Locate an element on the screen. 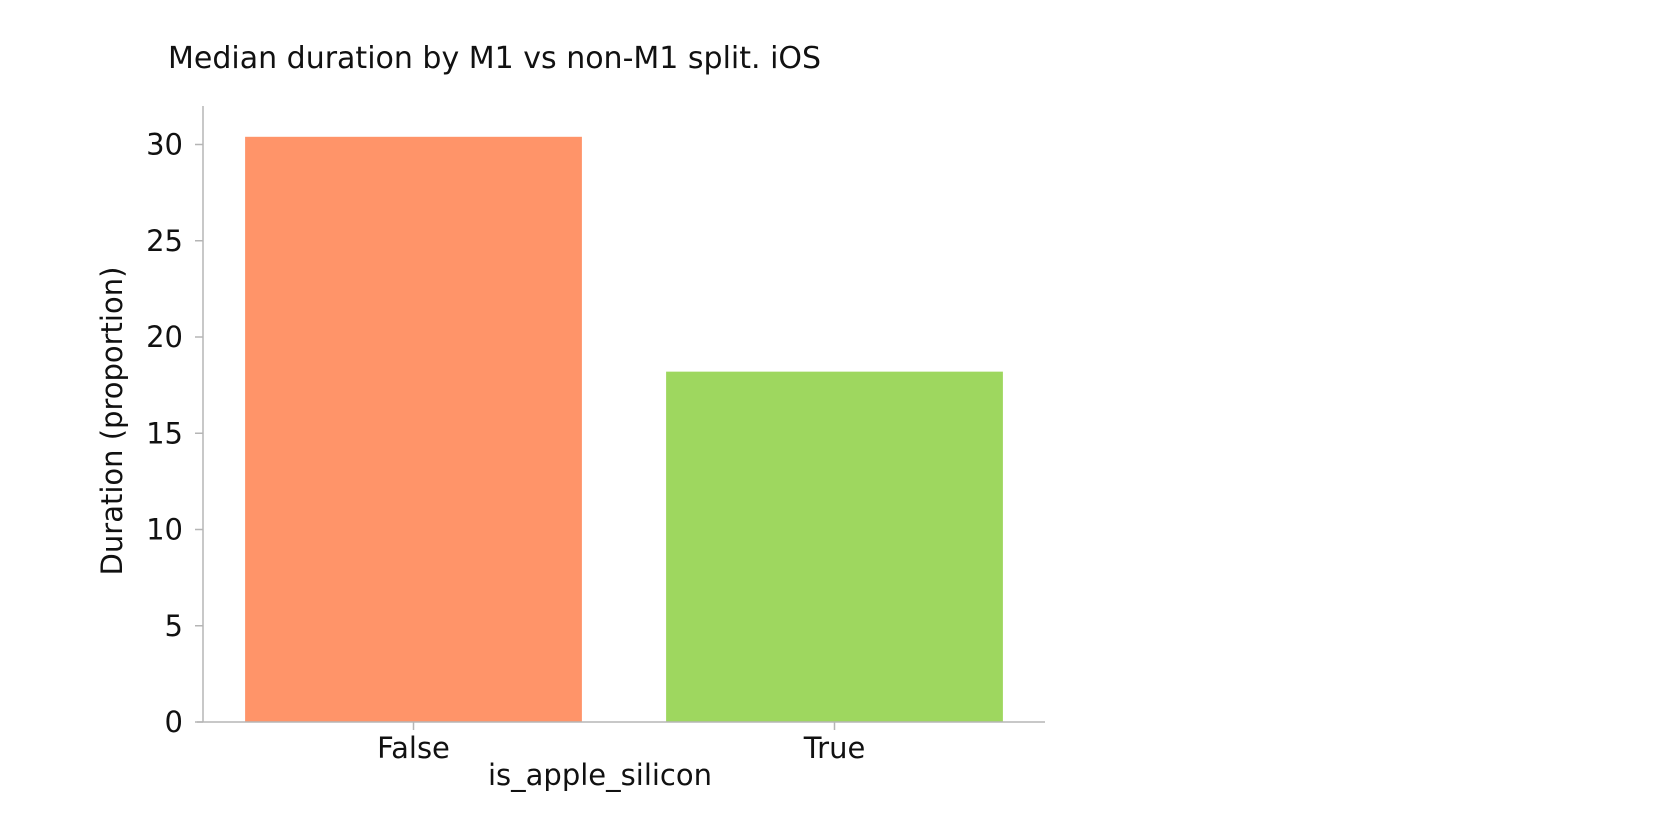  bar-false is located at coordinates (413, 429).